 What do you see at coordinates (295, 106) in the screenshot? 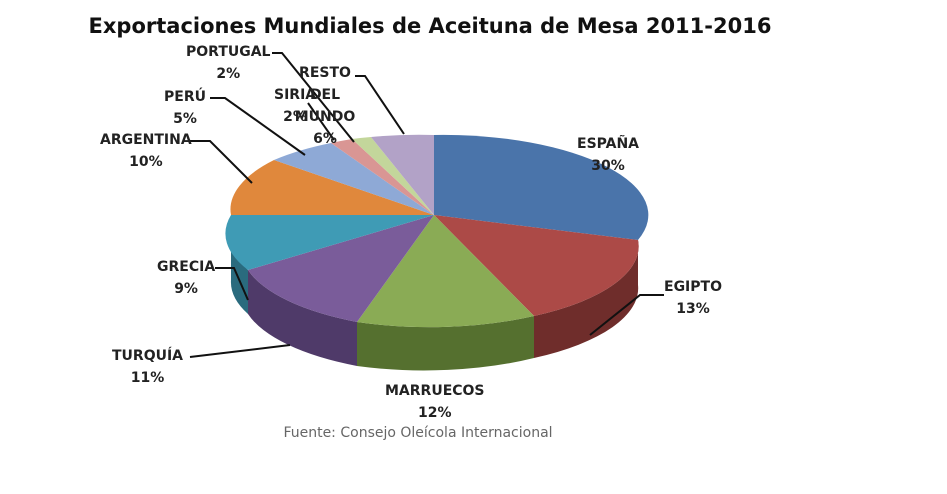
I see `label-siria: SIRIA 2%` at bounding box center [295, 106].